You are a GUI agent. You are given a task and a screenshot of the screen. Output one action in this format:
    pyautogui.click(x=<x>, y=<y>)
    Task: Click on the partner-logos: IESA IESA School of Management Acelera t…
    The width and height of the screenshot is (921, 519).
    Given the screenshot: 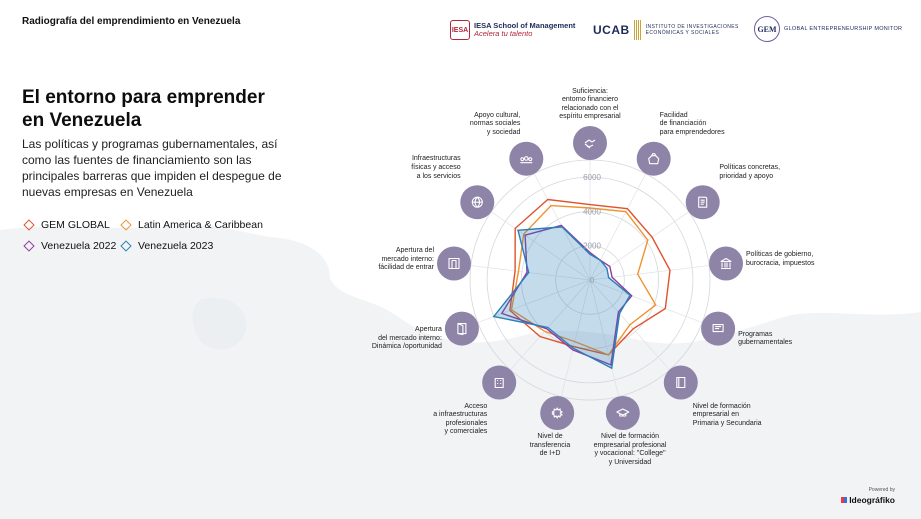 What is the action you would take?
    pyautogui.click(x=675, y=30)
    